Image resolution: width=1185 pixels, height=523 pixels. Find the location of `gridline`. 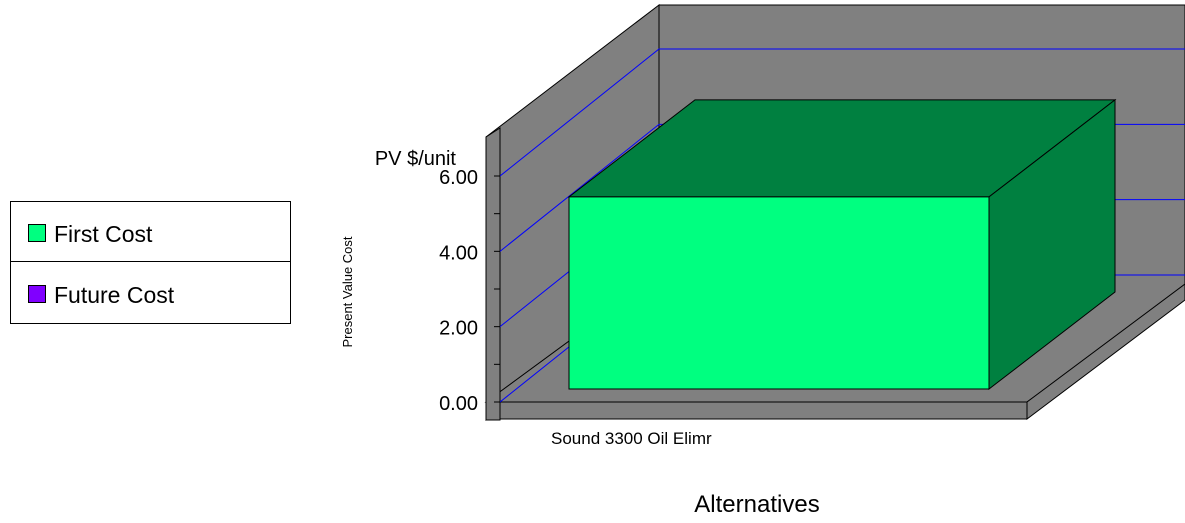

gridline is located at coordinates (842, 112).